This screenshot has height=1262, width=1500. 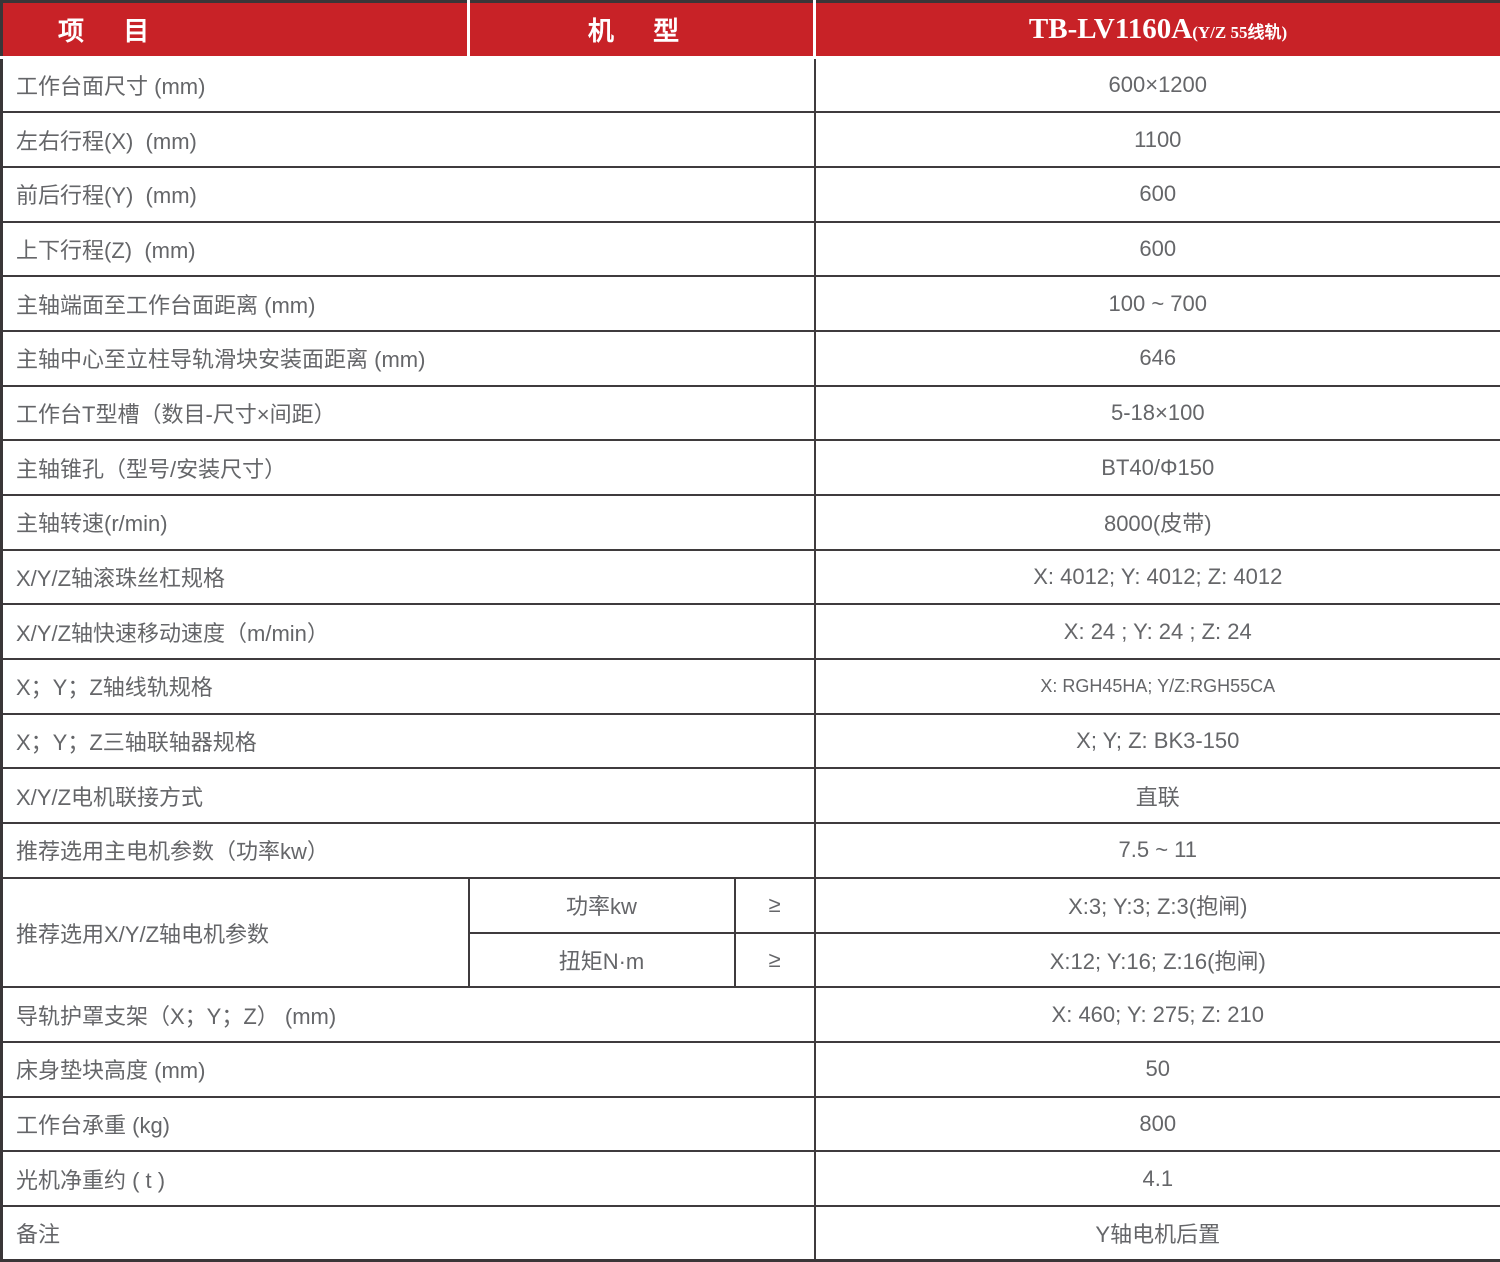 What do you see at coordinates (408, 577) in the screenshot?
I see `row-label: X/Y/Z轴滚珠丝杠规格` at bounding box center [408, 577].